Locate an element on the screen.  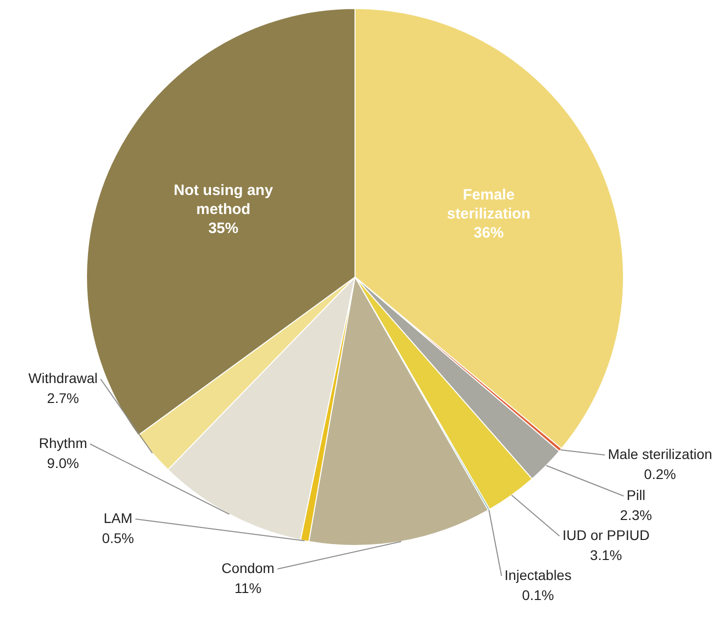
data-label: 36% is located at coordinates (489, 233).